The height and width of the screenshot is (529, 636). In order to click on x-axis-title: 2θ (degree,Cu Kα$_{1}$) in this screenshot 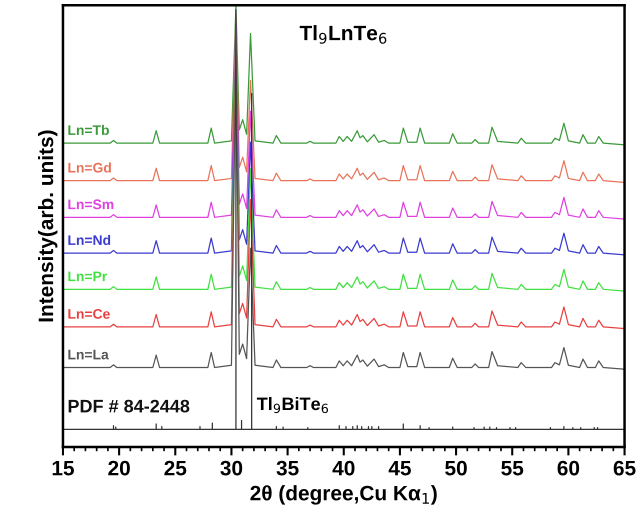, I will do `click(343, 495)`.